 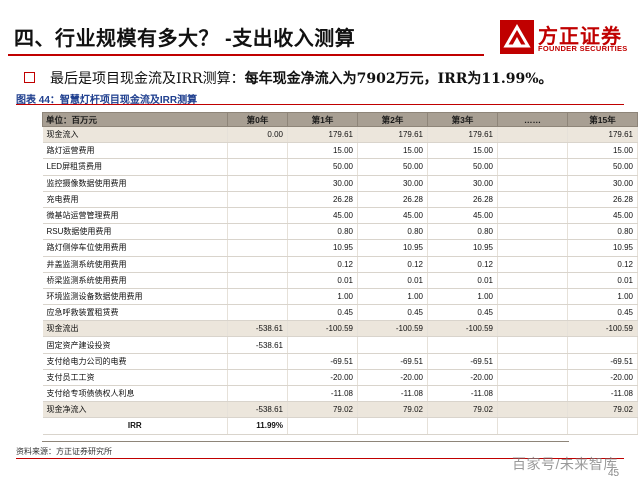 I want to click on page-number: 45, so click(x=614, y=473).